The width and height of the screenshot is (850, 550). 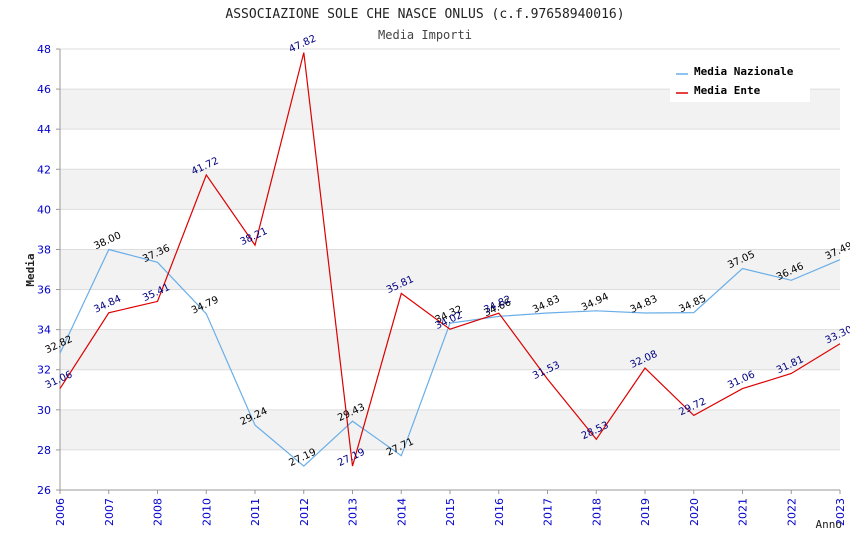 What do you see at coordinates (44, 410) in the screenshot?
I see `y-tick-label: 30` at bounding box center [44, 410].